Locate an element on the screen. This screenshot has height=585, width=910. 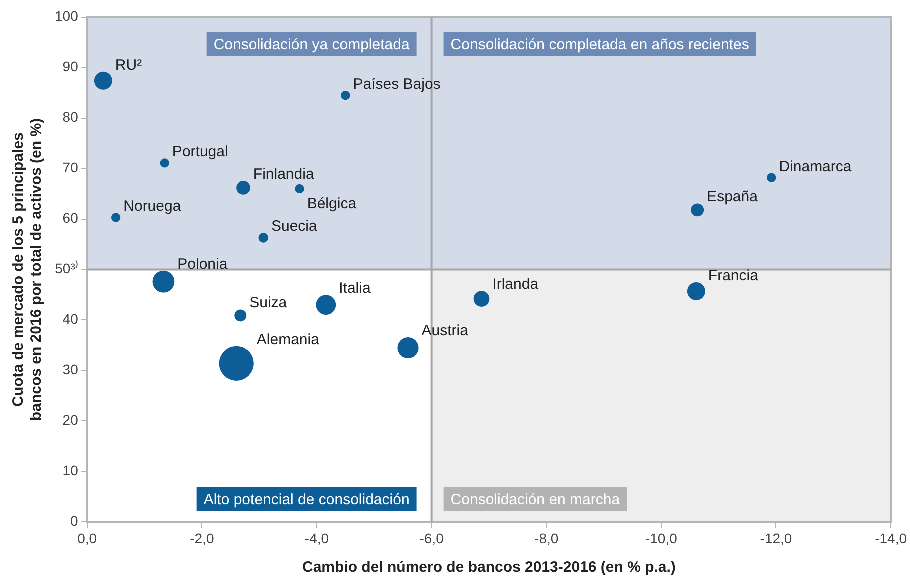
x-tick-label: -4,0 is located at coordinates (317, 538).